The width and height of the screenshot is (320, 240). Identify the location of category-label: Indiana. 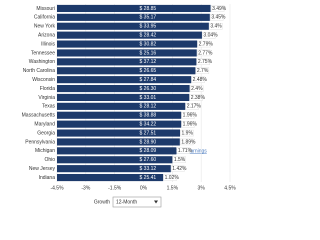
(47, 178).